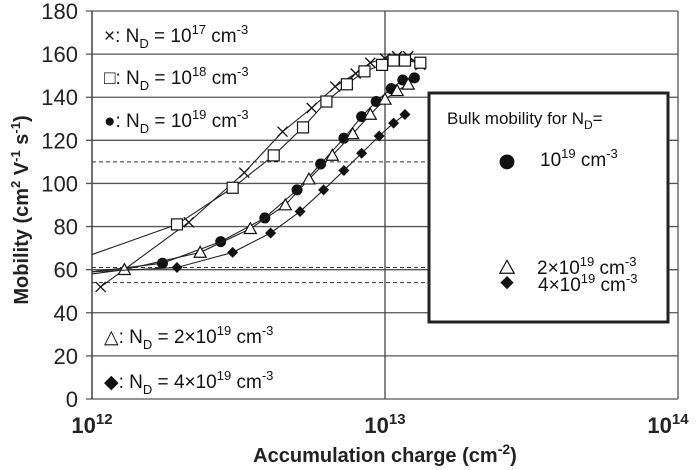 The height and width of the screenshot is (470, 700). What do you see at coordinates (66, 270) in the screenshot?
I see `y-tick-label: 60` at bounding box center [66, 270].